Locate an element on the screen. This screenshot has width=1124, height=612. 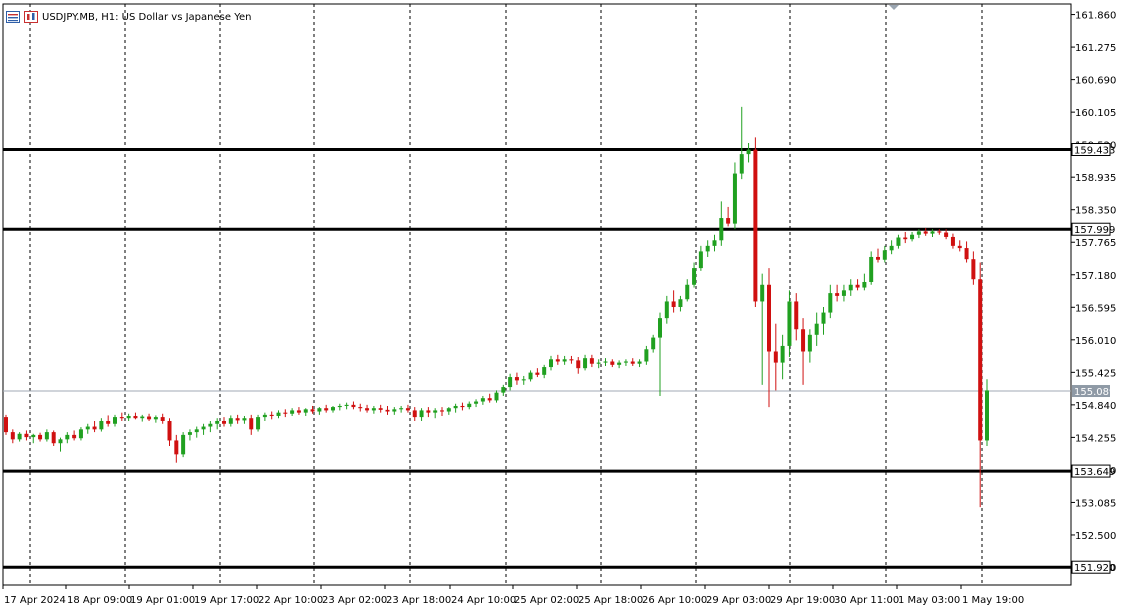
chart-shift-marker-icon is located at coordinates (894, 7).